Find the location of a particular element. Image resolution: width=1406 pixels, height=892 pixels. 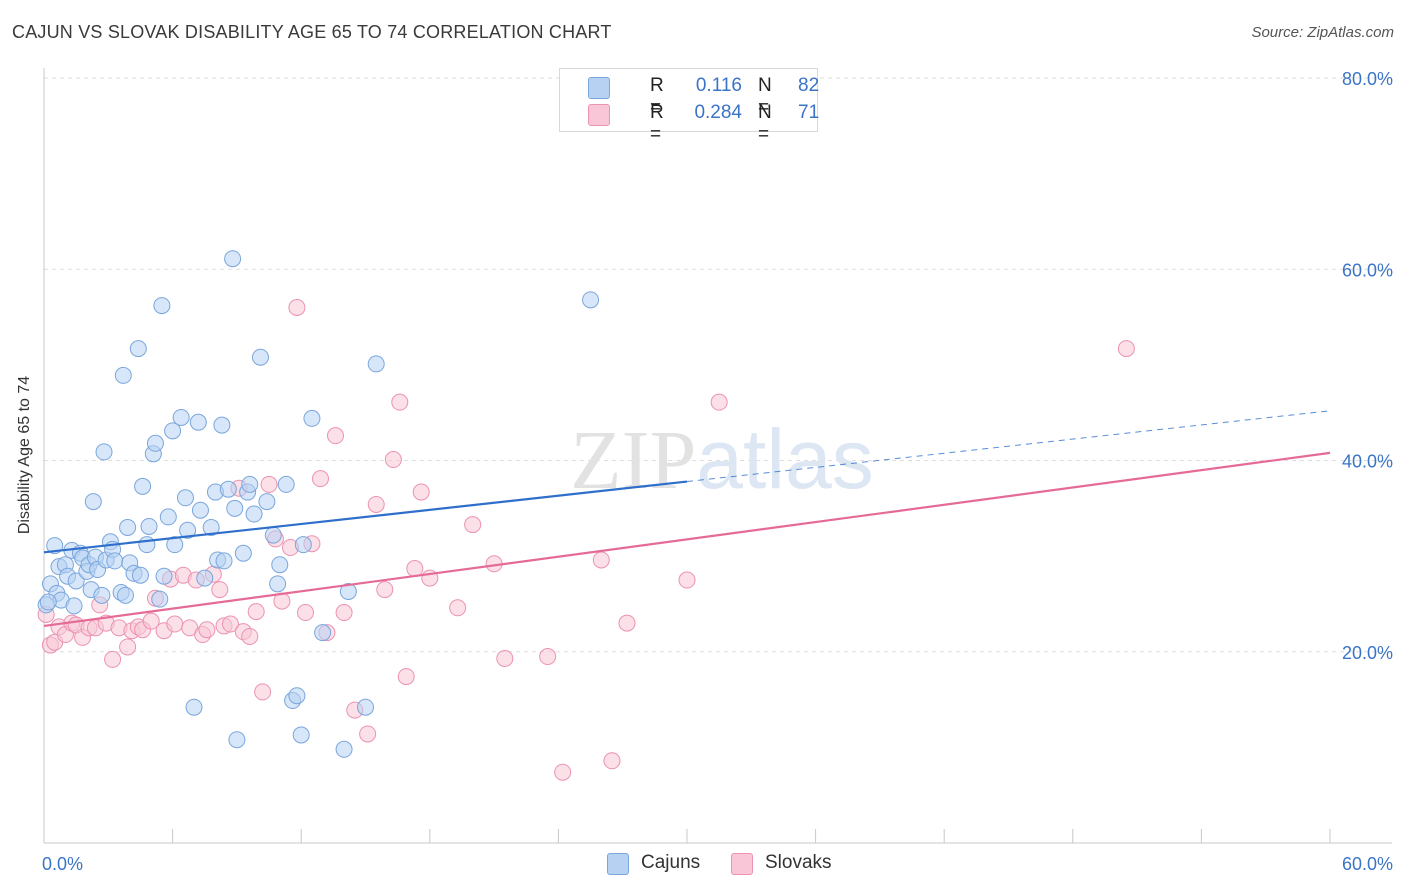

legend-label: Cajuns is located at coordinates (671, 862).